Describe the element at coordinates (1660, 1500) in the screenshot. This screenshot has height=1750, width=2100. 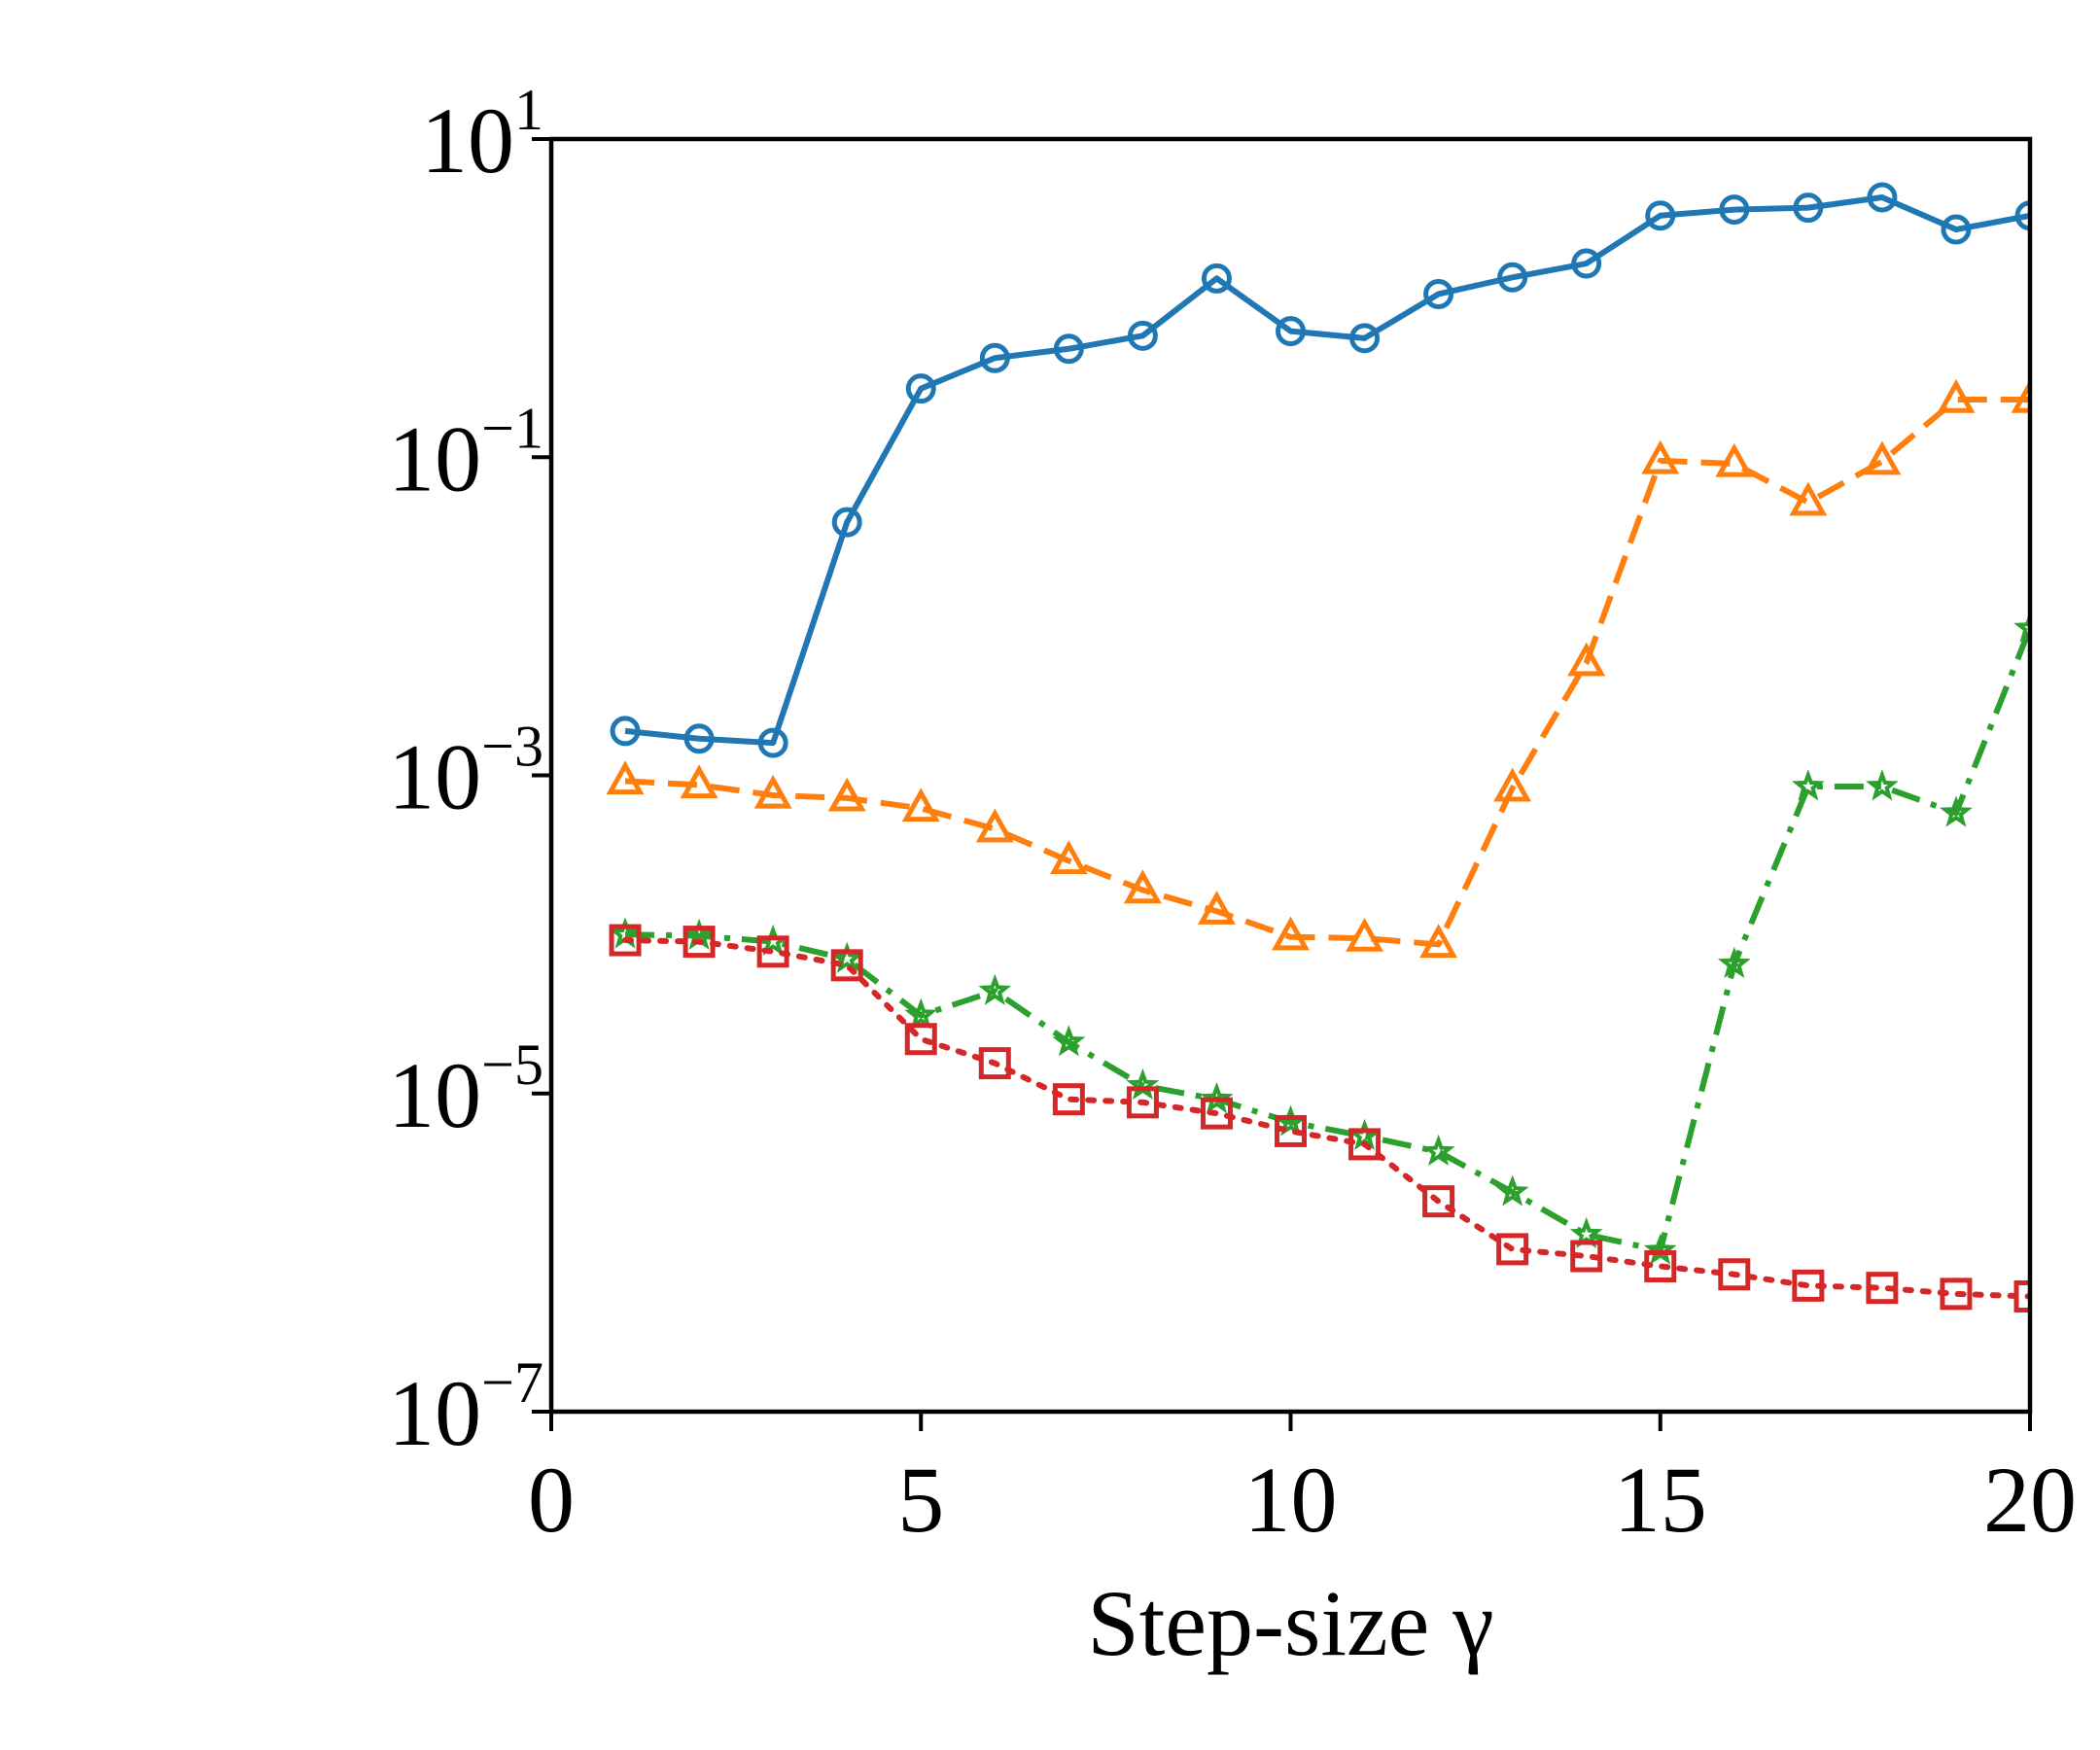
I see `x-tick-label: 15` at that location.